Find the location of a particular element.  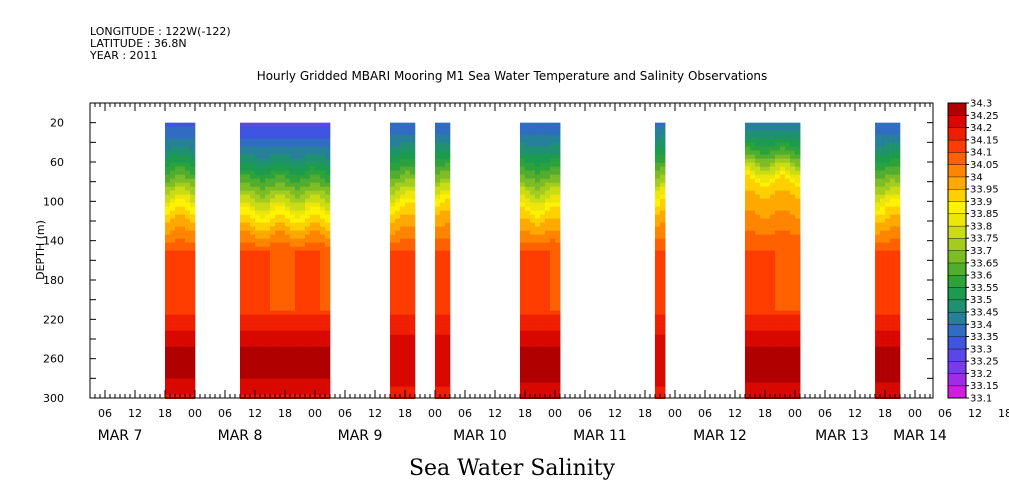

x-day-label: MAR 12 is located at coordinates (720, 436).